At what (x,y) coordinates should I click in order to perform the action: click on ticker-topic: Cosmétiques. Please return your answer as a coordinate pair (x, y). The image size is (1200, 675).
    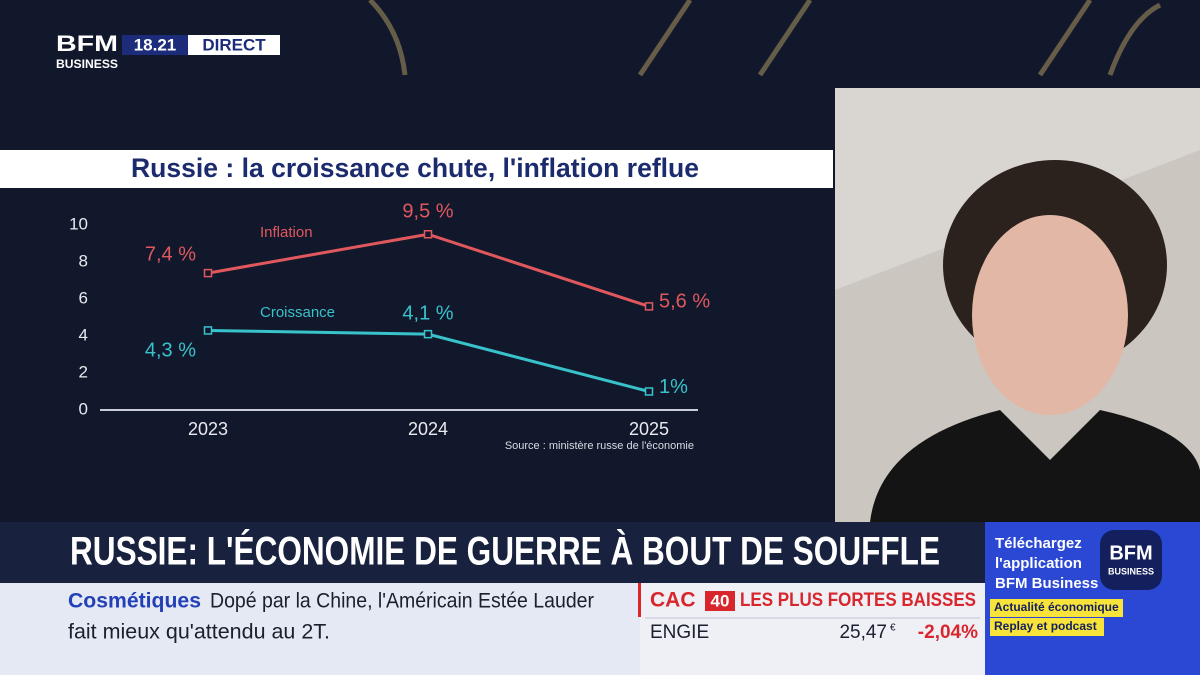
    Looking at the image, I should click on (134, 601).